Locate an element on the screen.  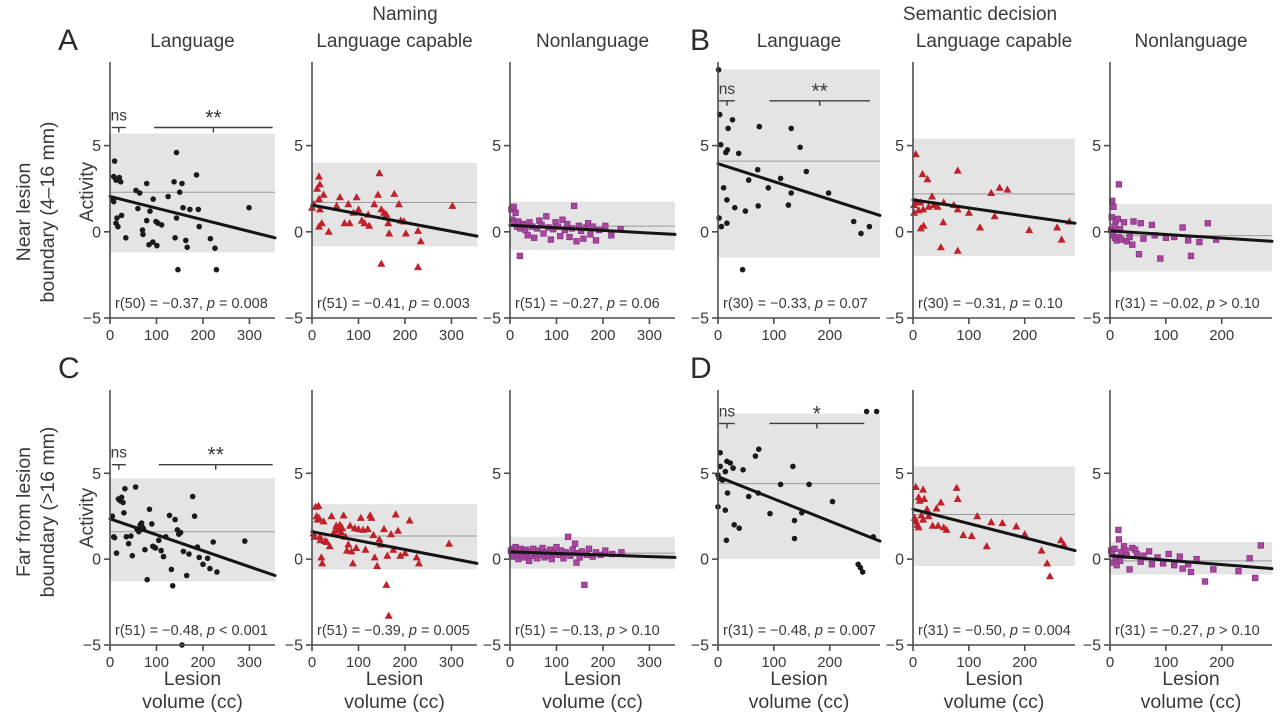
row-label-far-lesion: Far from lesion boundary (>16 mm) is located at coordinates (36, 512).